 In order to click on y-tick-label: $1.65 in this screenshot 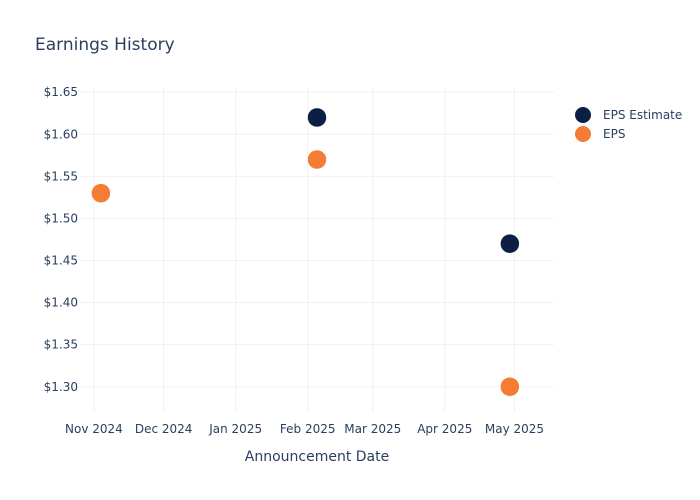, I will do `click(61, 92)`.